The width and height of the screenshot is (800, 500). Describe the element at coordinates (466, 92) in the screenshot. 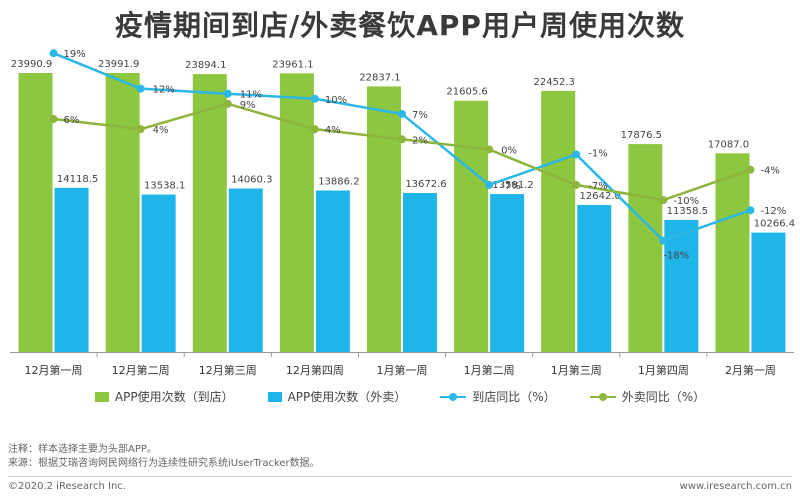

I see `bar-store-label-5: 21605.6` at that location.